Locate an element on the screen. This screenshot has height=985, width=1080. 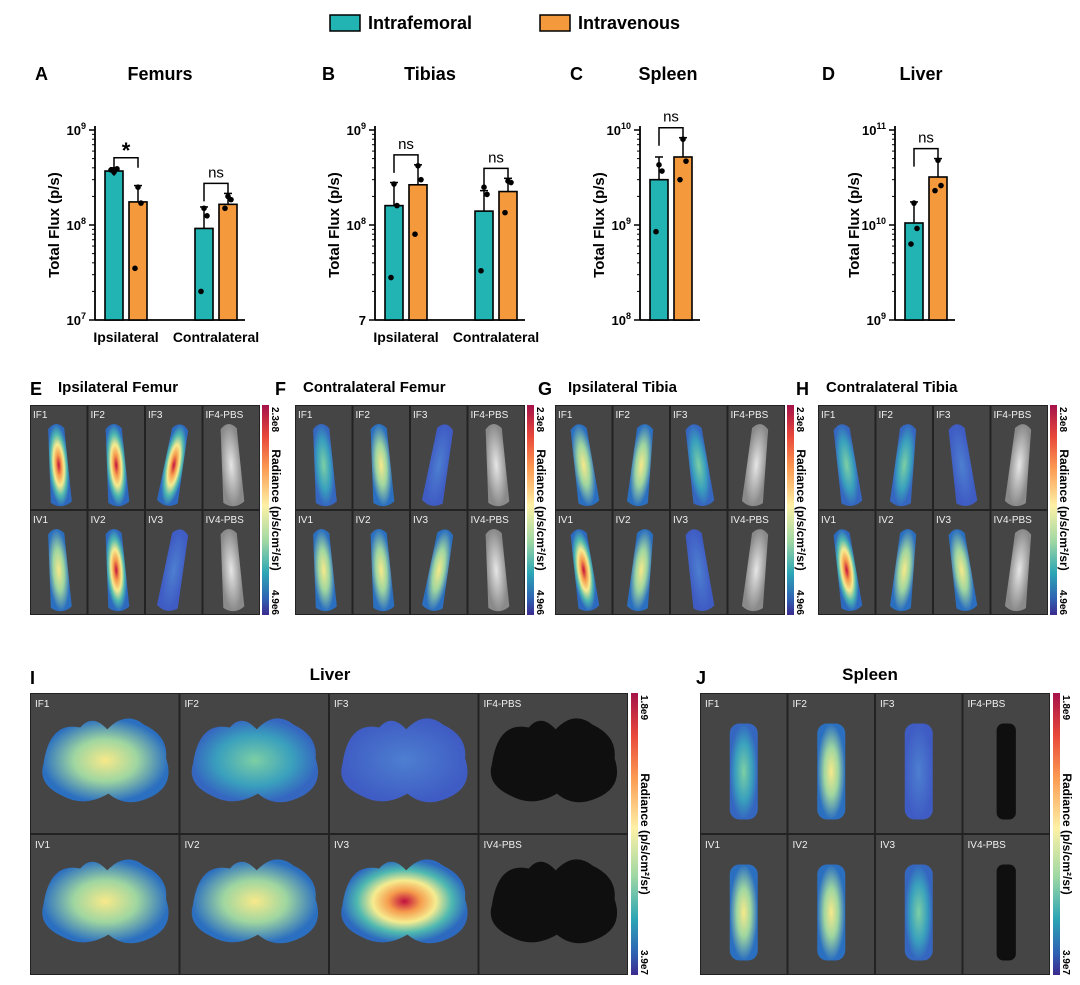
scale-min-label: 3.9e7 is located at coordinates (1065, 962).